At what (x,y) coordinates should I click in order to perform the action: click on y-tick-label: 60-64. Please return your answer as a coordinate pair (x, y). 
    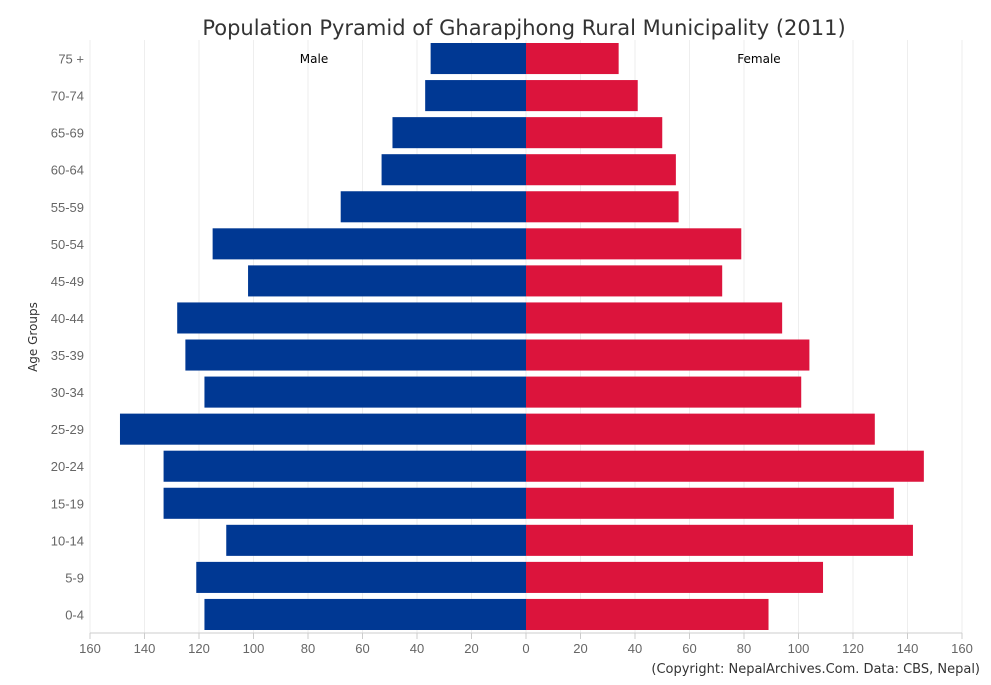
    Looking at the image, I should click on (67, 170).